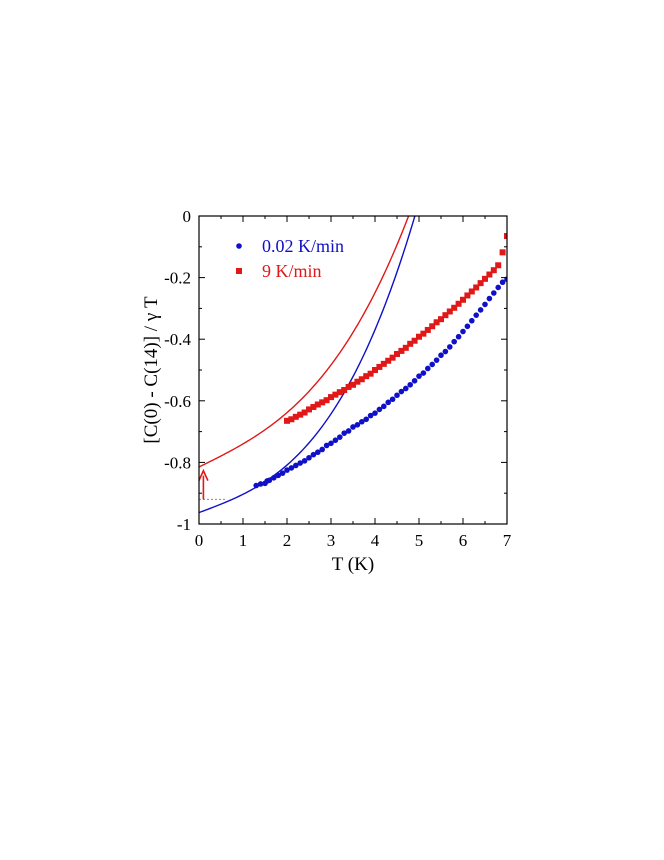 The image size is (664, 860). I want to click on x-tick-label: 2, so click(287, 540).